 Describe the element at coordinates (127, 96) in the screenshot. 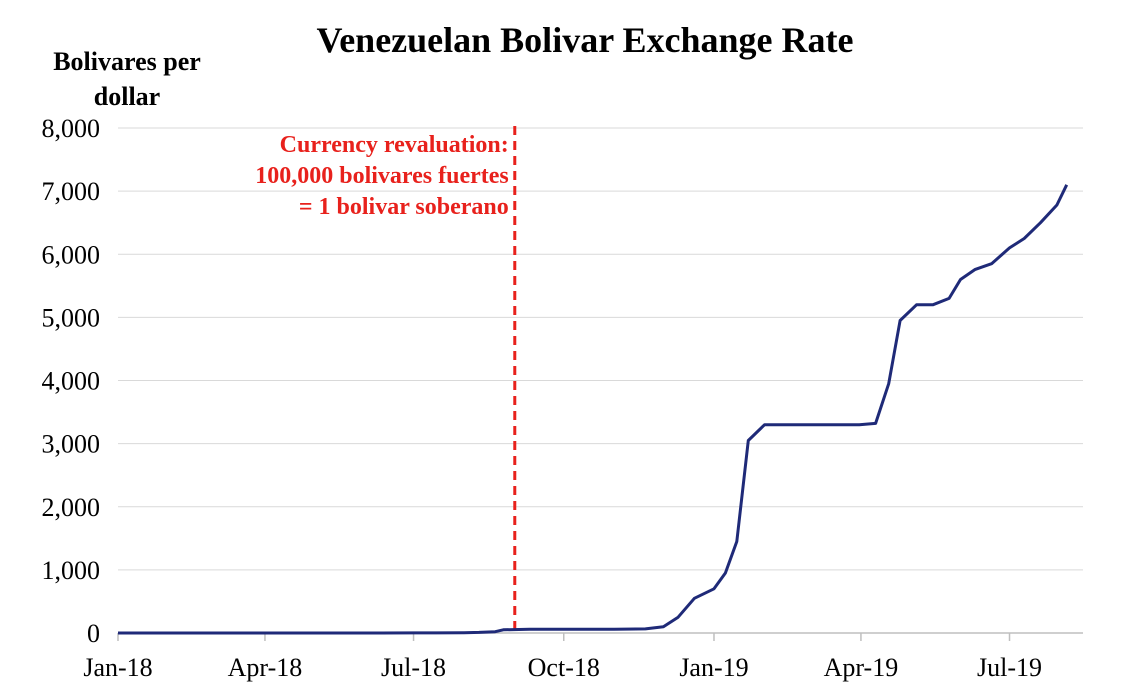

I see `y-axis-label-line-2: dollar` at that location.